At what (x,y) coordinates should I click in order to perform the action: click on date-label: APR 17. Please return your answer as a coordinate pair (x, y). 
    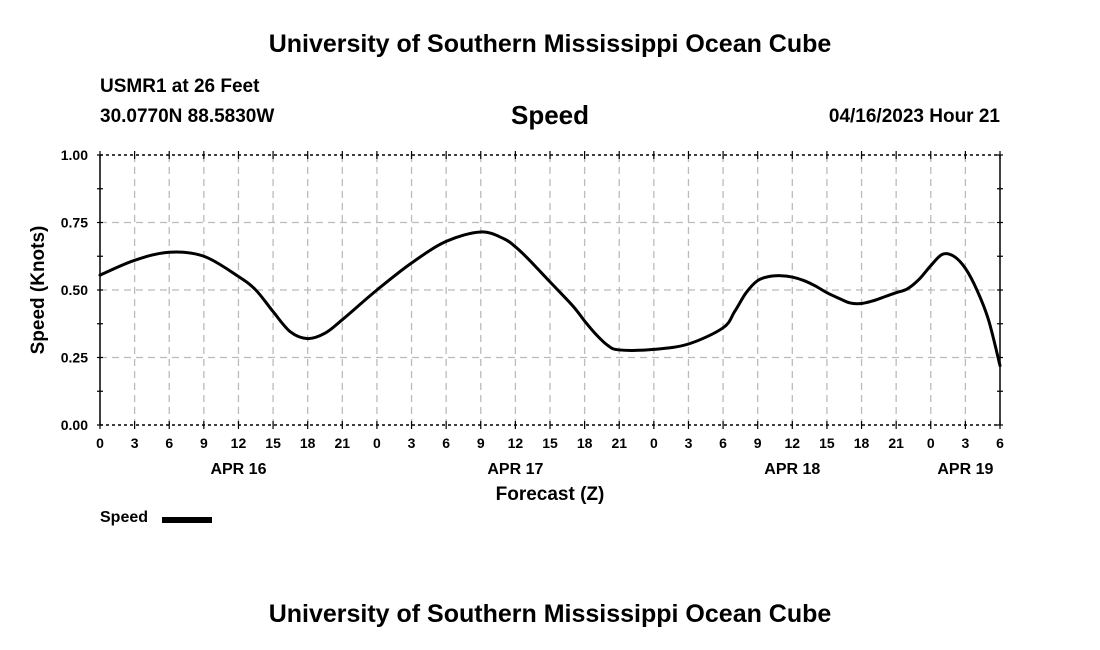
    Looking at the image, I should click on (515, 469).